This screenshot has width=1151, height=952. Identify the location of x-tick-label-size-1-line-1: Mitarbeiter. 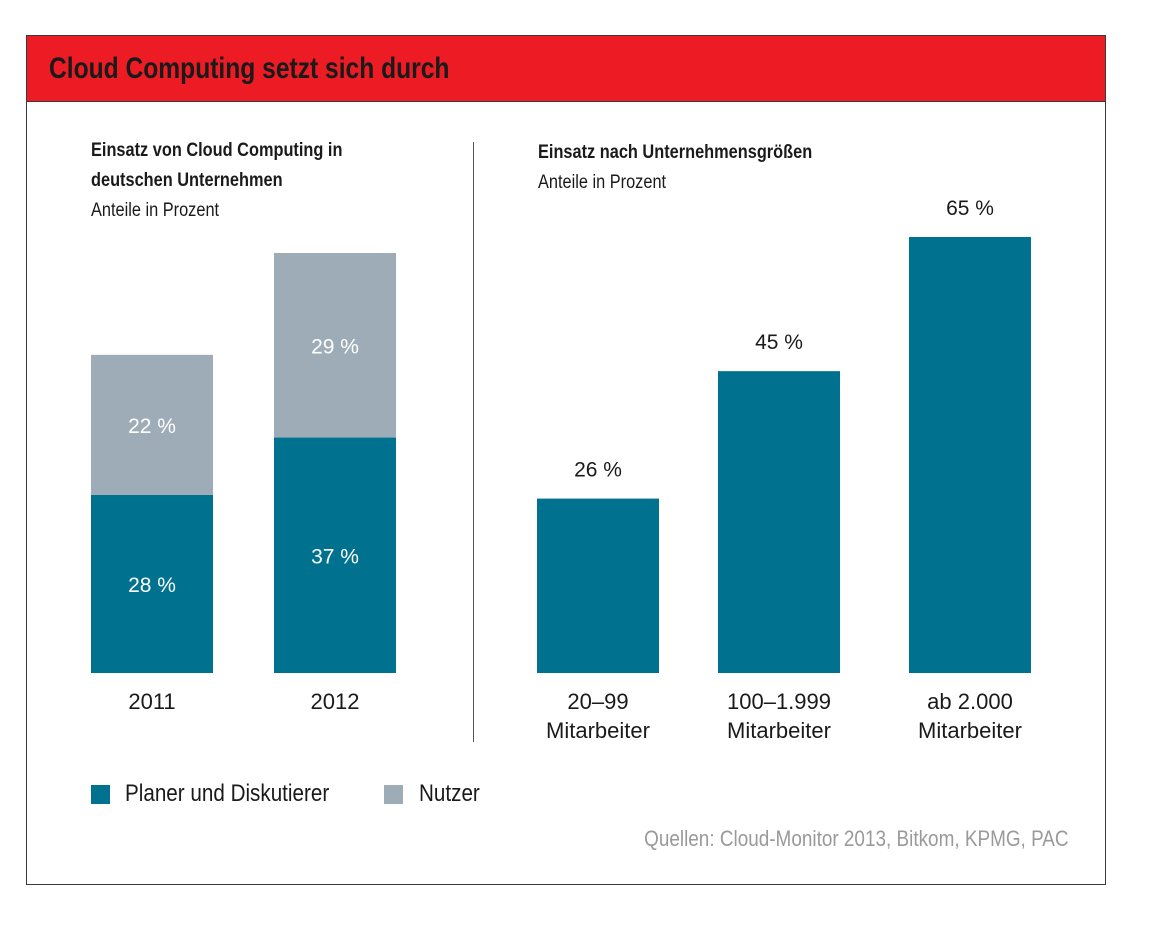
(779, 730).